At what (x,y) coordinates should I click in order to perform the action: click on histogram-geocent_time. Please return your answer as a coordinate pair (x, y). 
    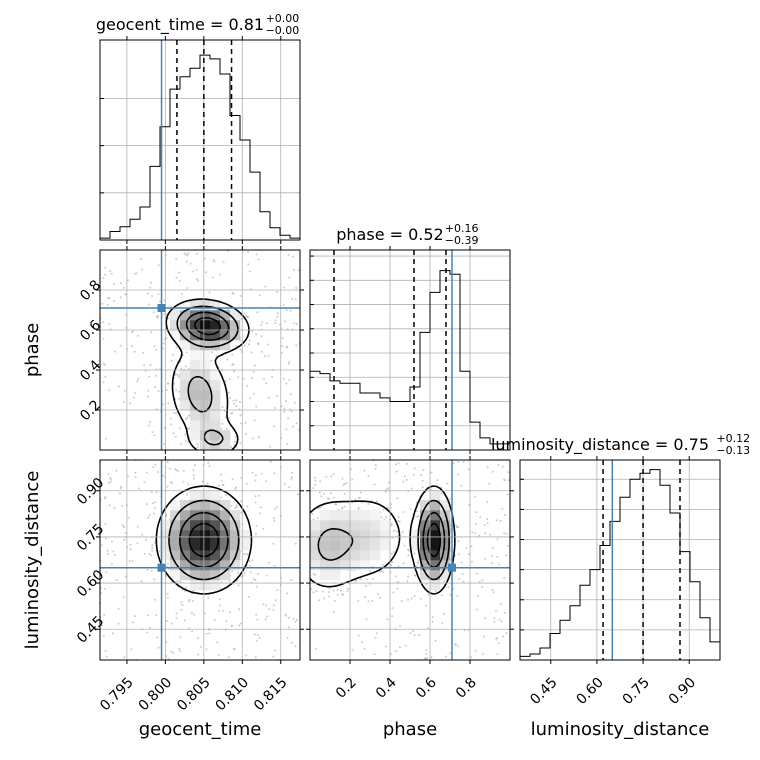
    Looking at the image, I should click on (200, 147).